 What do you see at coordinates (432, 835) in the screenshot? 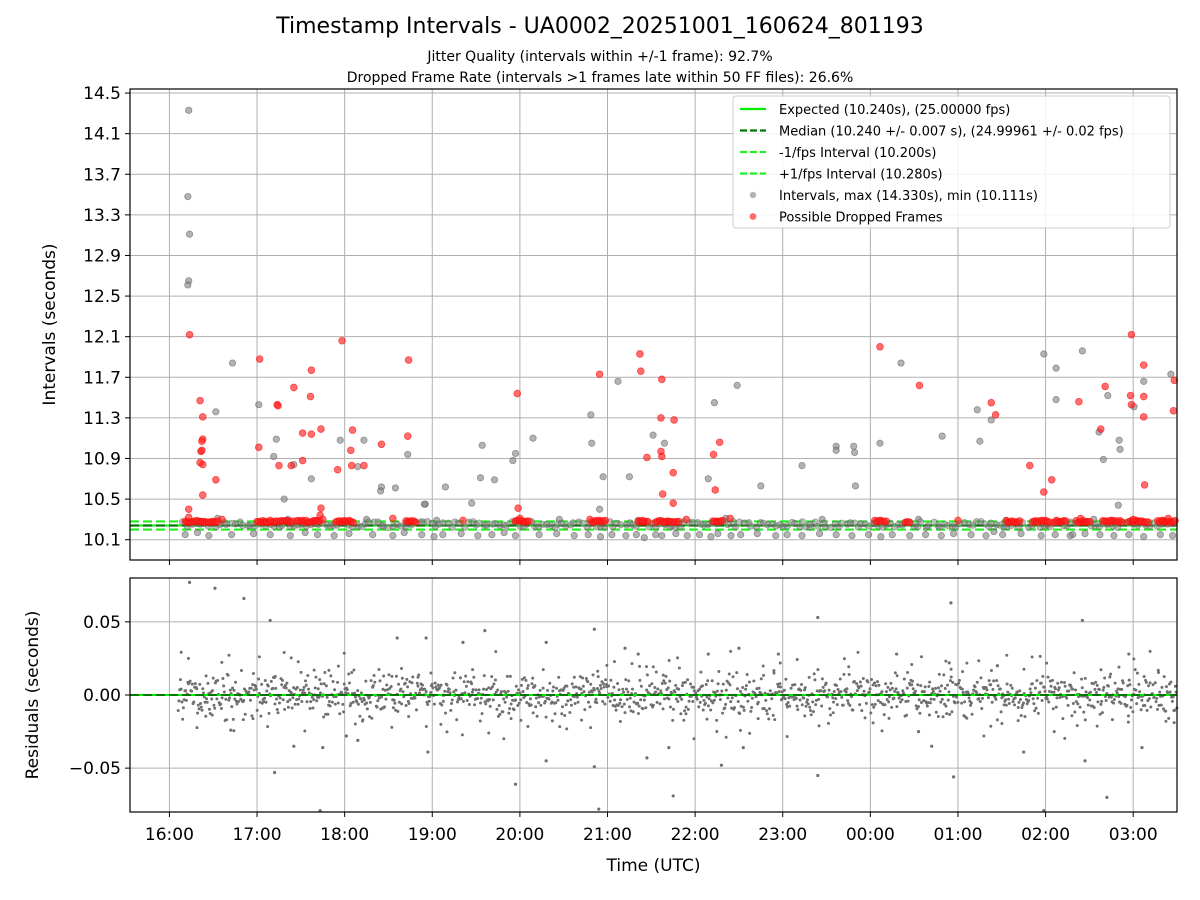
I see `x-tick-label: 19:00` at bounding box center [432, 835].